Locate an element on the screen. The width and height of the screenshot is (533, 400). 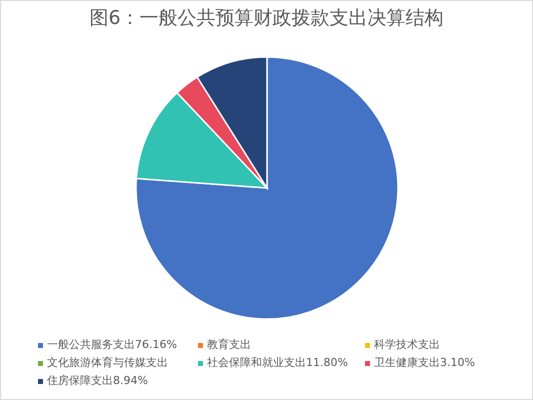
legend-label: 文化旅游体育与传媒支出 is located at coordinates (107, 362).